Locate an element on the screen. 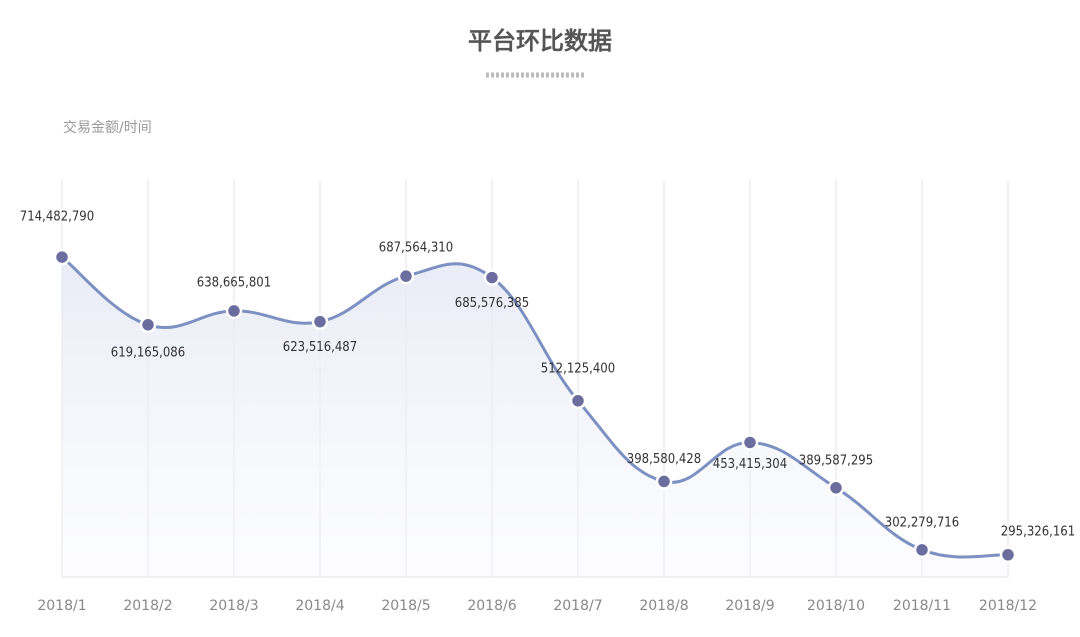 Image resolution: width=1080 pixels, height=637 pixels. x-tick-label: 2018/6 is located at coordinates (491, 606).